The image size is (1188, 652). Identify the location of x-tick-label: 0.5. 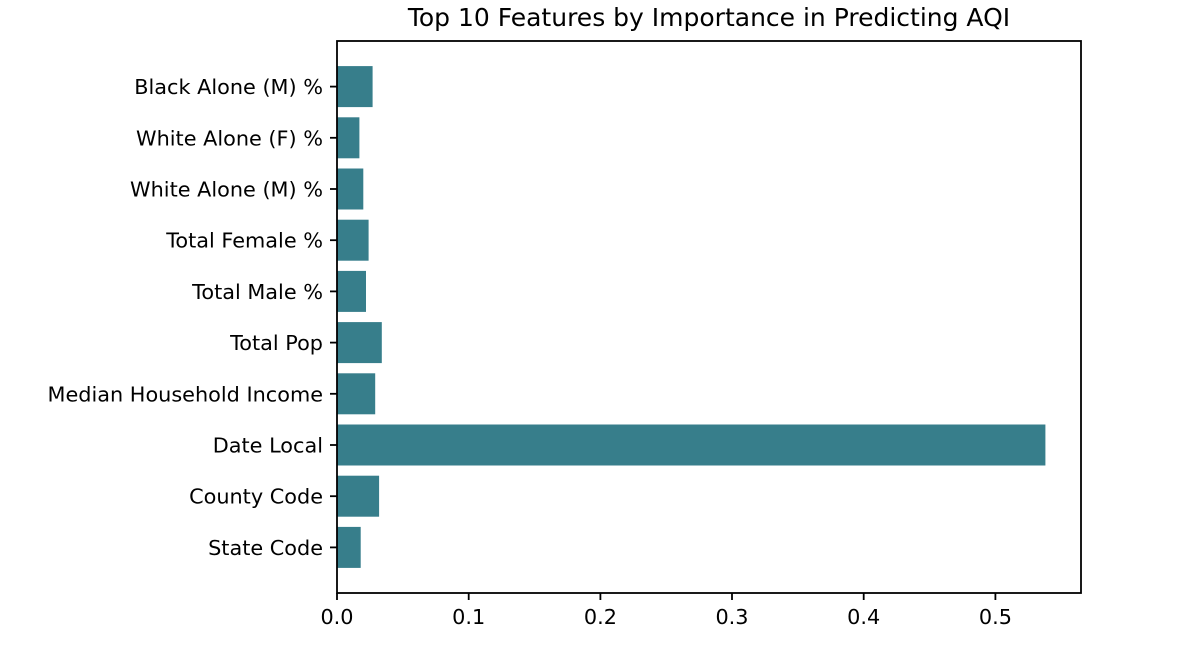
(995, 617).